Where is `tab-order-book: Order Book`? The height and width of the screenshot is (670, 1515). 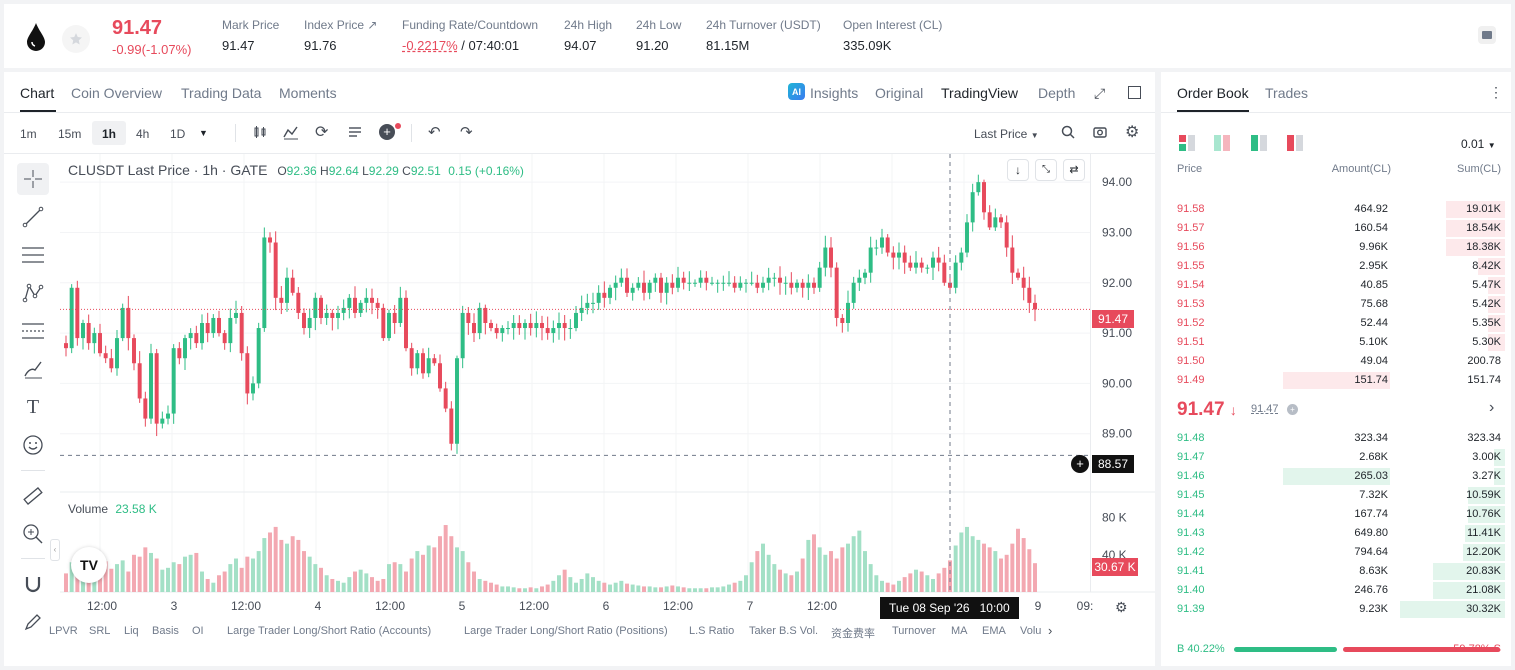 tab-order-book: Order Book is located at coordinates (1213, 93).